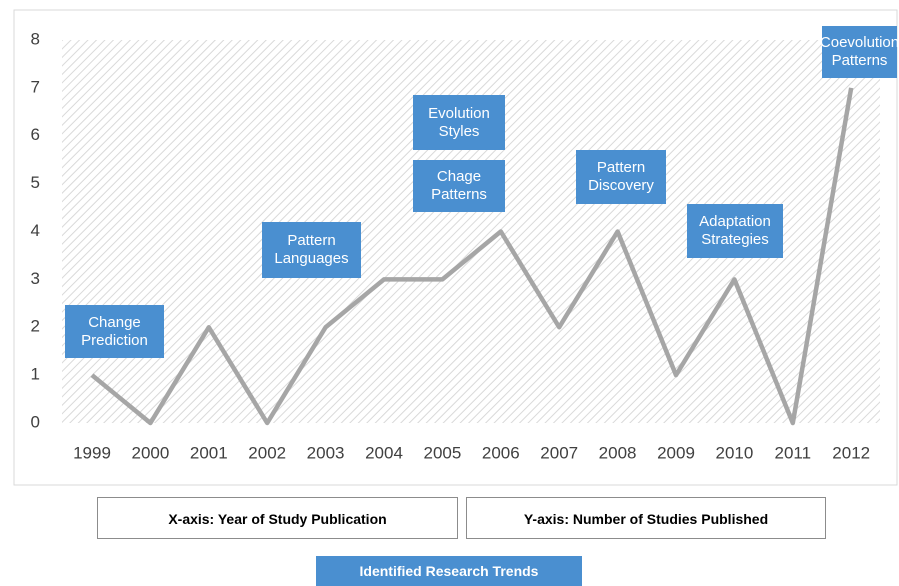 The width and height of the screenshot is (899, 586). Describe the element at coordinates (35, 38) in the screenshot. I see `y-tick-label: 8` at that location.